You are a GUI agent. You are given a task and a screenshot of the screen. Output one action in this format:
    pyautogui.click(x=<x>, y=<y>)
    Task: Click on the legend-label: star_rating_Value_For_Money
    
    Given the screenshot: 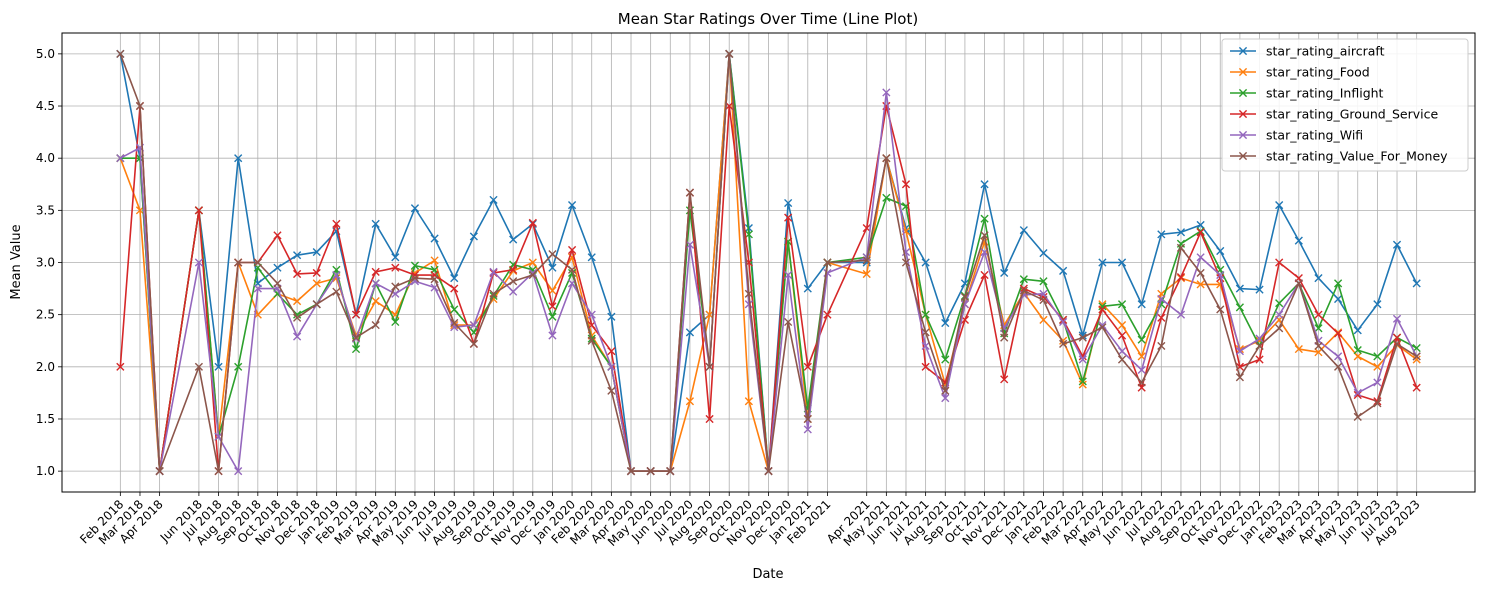 What is the action you would take?
    pyautogui.click(x=1357, y=156)
    